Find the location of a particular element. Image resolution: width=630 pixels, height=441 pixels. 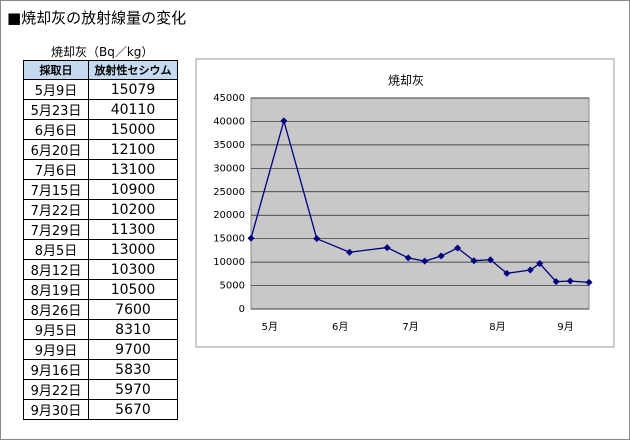

table-cell: 8月19日 is located at coordinates (56, 289).